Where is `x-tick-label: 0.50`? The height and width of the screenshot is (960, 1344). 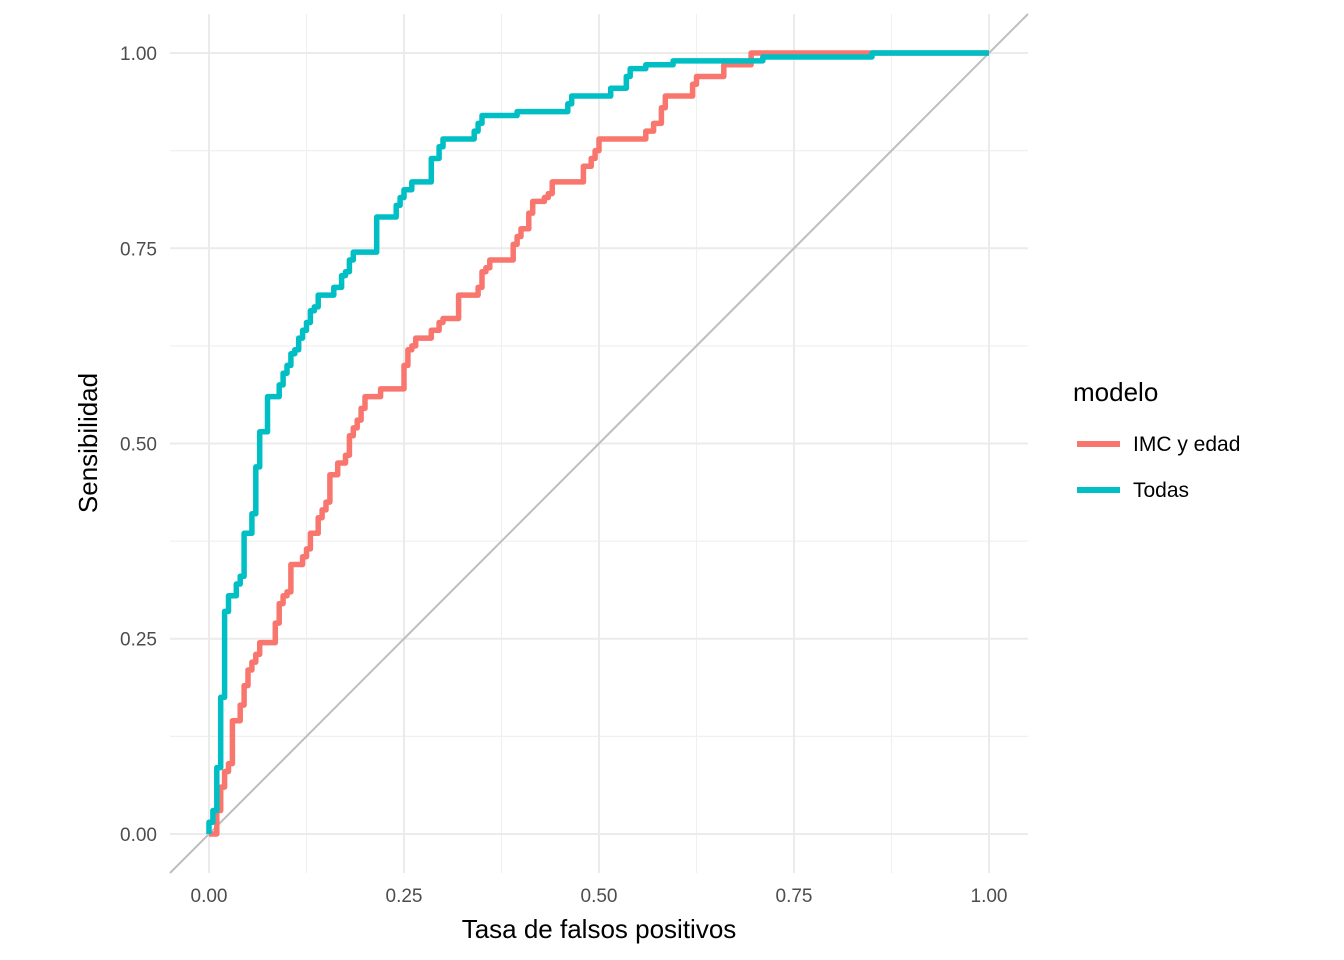
x-tick-label: 0.50 is located at coordinates (599, 896).